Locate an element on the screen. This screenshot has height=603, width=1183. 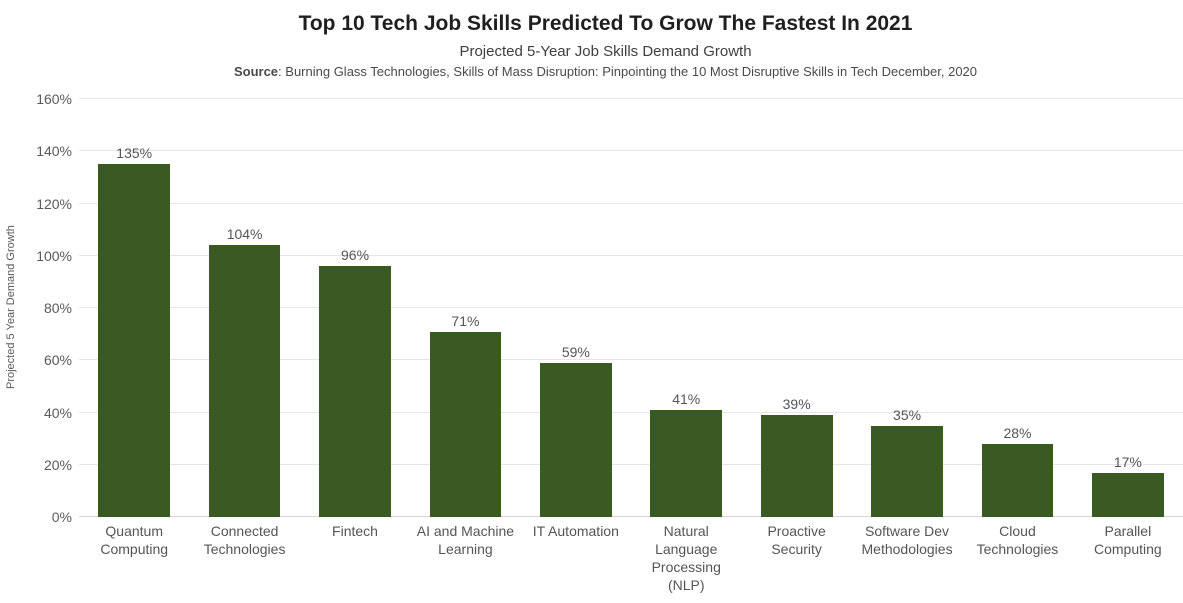
bar-column-fintech: 96% is located at coordinates (355, 308).